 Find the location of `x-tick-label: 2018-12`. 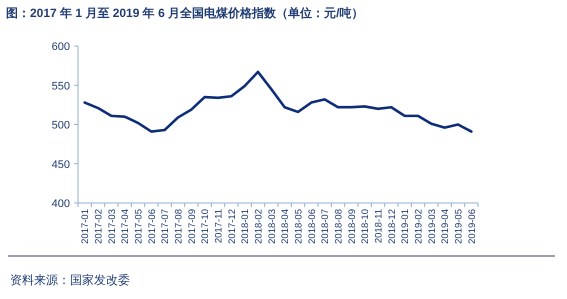

x-tick-label: 2018-12 is located at coordinates (392, 226).